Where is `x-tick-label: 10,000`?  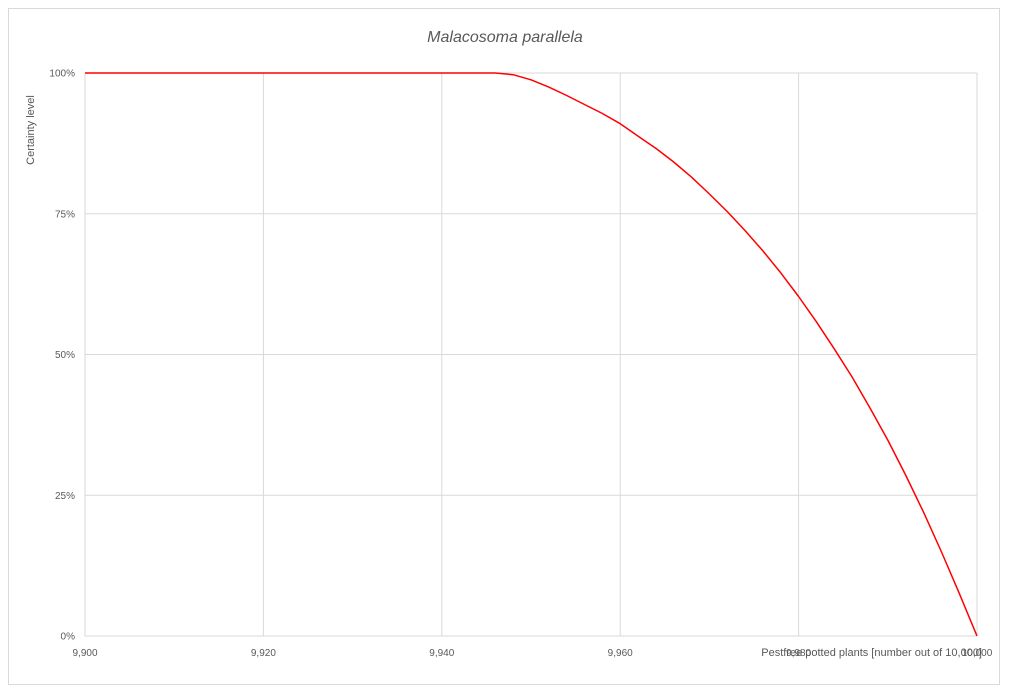 x-tick-label: 10,000 is located at coordinates (977, 653).